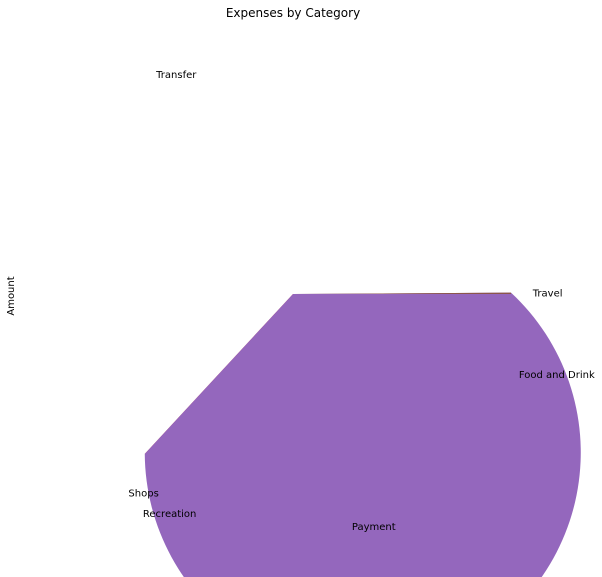  Describe the element at coordinates (402, 293) in the screenshot. I see `pie-slice-travel` at that location.